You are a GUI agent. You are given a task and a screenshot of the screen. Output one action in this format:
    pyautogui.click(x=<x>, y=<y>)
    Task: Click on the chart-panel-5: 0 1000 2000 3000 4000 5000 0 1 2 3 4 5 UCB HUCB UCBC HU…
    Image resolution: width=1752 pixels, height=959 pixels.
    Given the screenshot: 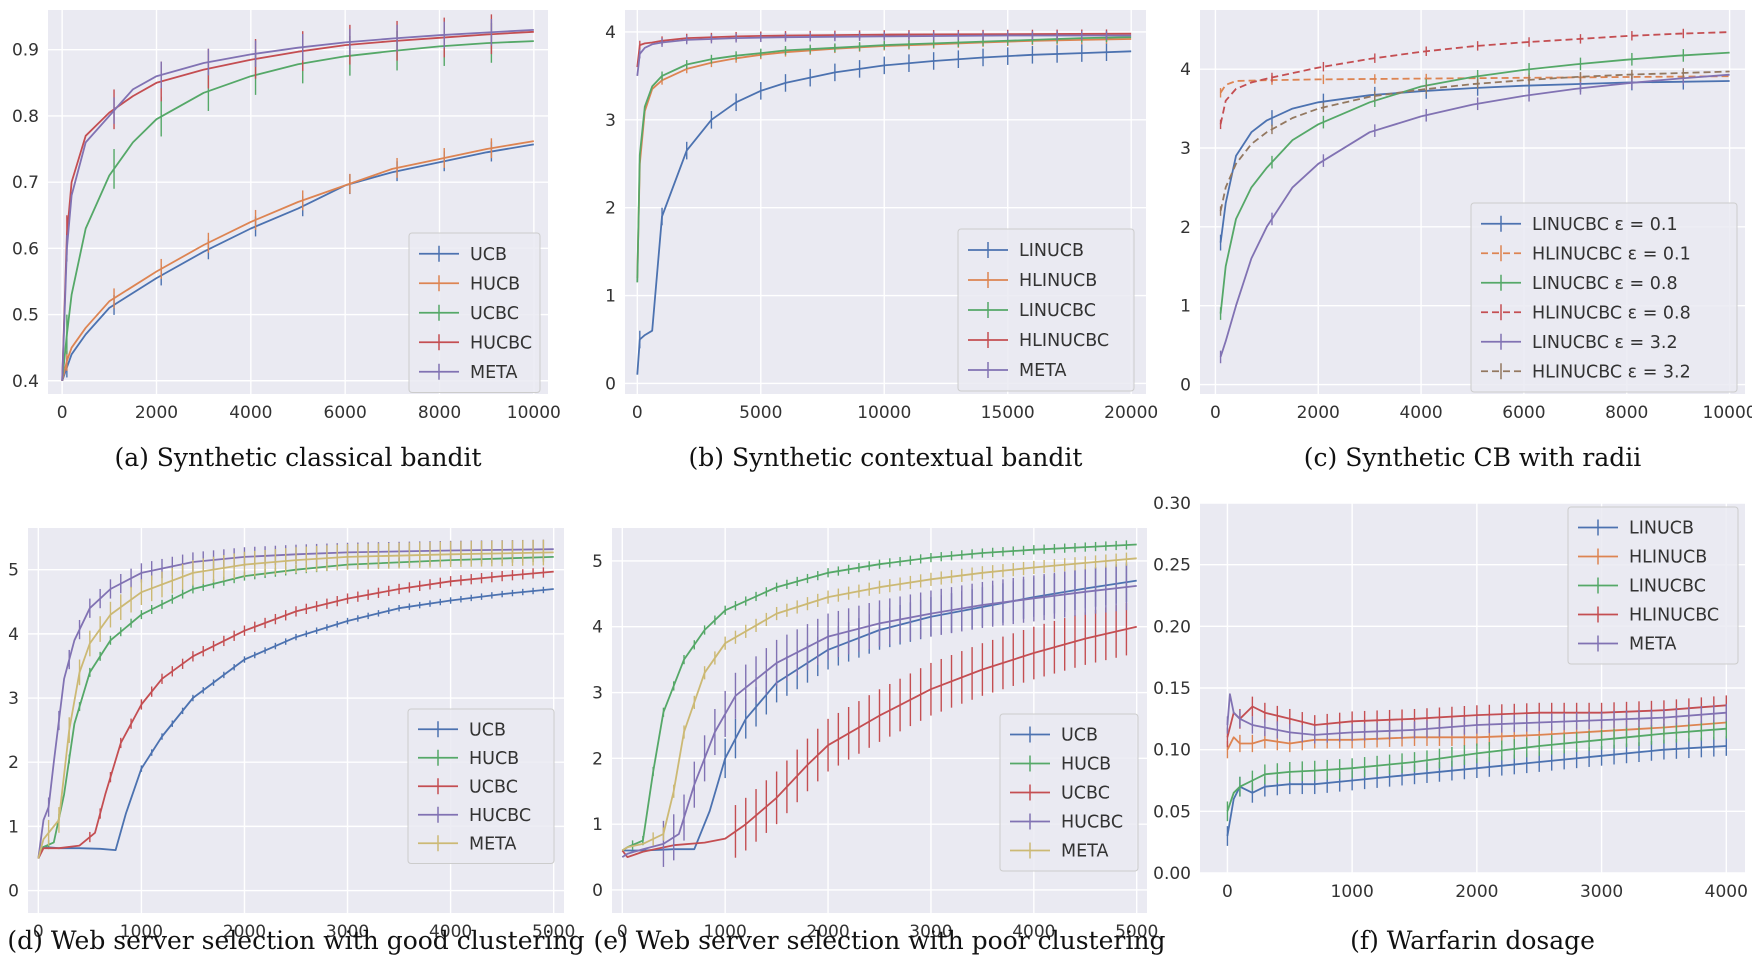 What is the action you would take?
    pyautogui.click(x=878, y=741)
    